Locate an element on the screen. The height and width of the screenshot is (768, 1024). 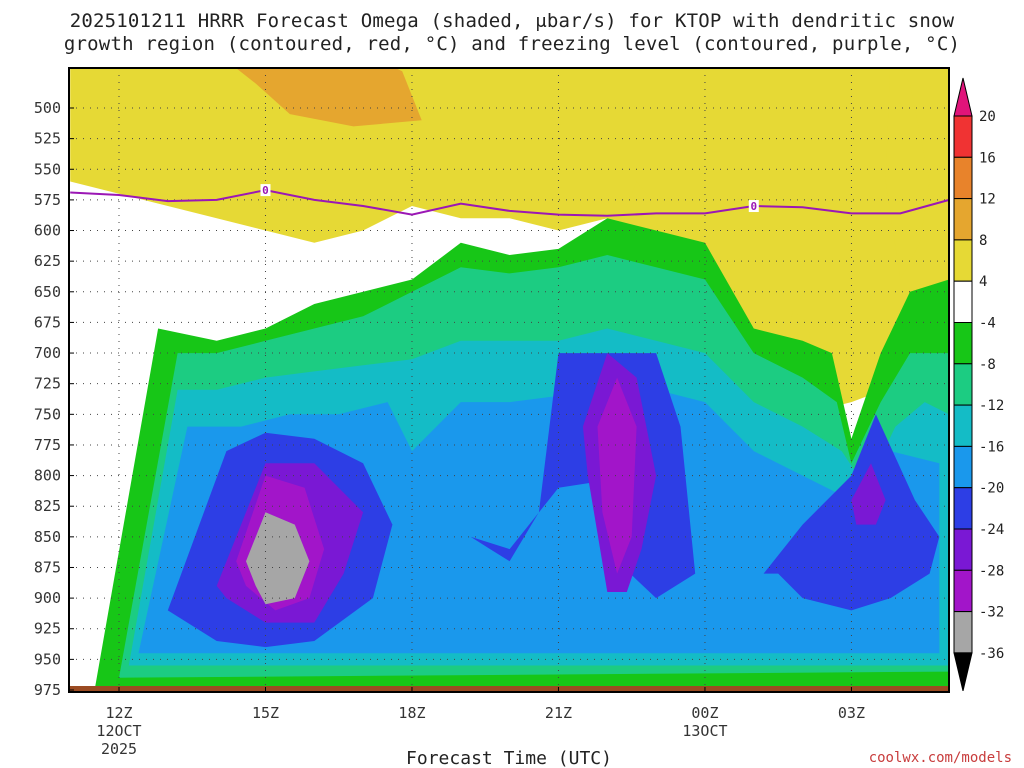
omega-region-lift-20c is located at coordinates (851, 512).